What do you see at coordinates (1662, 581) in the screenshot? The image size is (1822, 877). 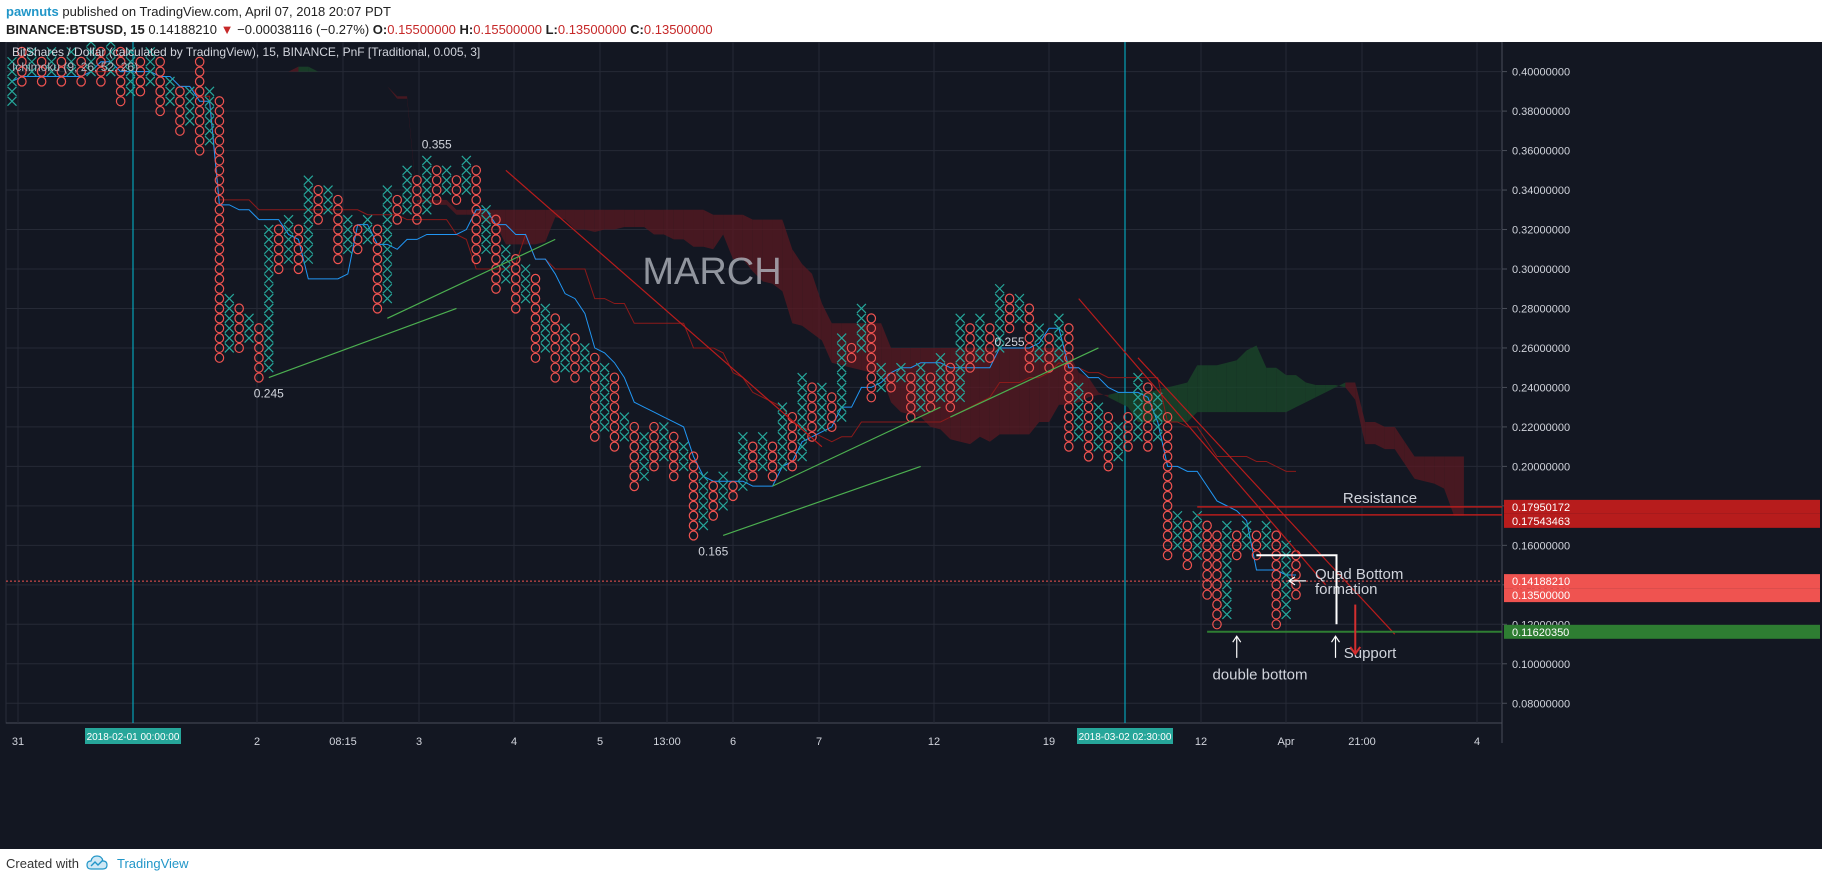 I see `price-label-badge` at bounding box center [1662, 581].